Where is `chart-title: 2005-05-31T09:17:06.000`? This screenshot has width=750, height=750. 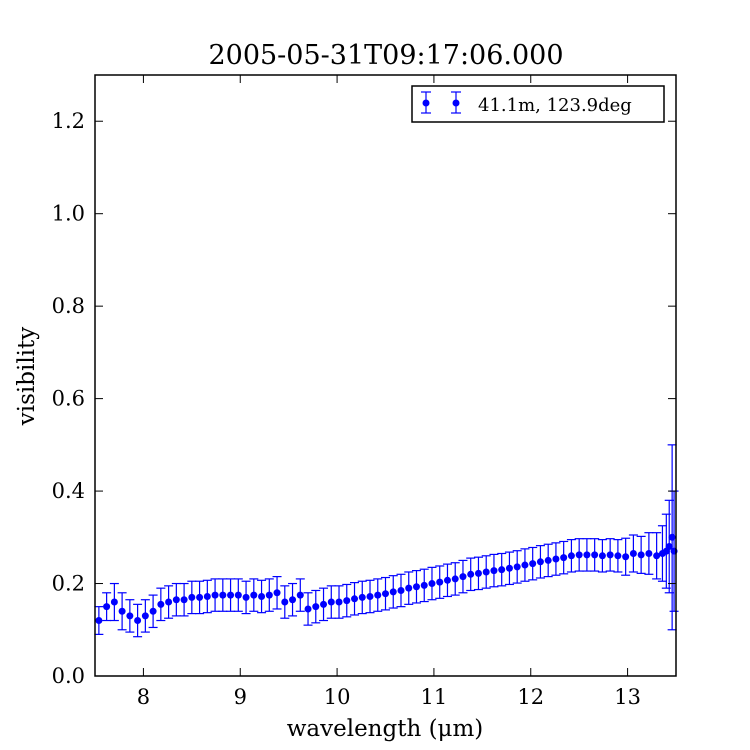
chart-title: 2005-05-31T09:17:06.000 is located at coordinates (385, 55).